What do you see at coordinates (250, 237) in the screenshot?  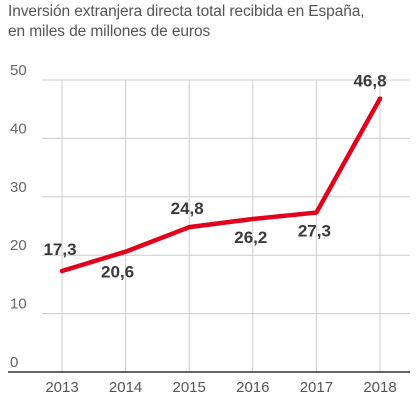 I see `data-label-2016: 26,2` at bounding box center [250, 237].